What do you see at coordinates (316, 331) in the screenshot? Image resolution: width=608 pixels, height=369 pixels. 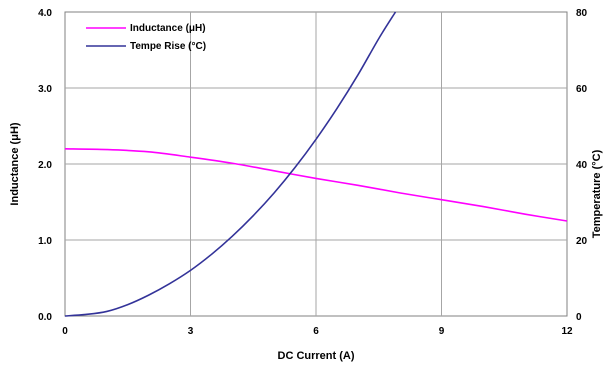 I see `x-tick-label: 6` at bounding box center [316, 331].